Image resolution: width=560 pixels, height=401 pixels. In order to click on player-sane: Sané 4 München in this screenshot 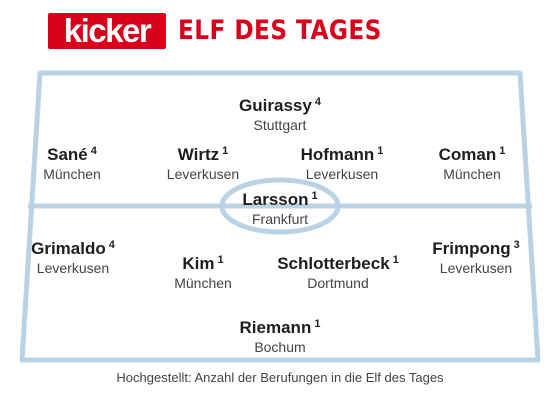, I will do `click(72, 162)`.